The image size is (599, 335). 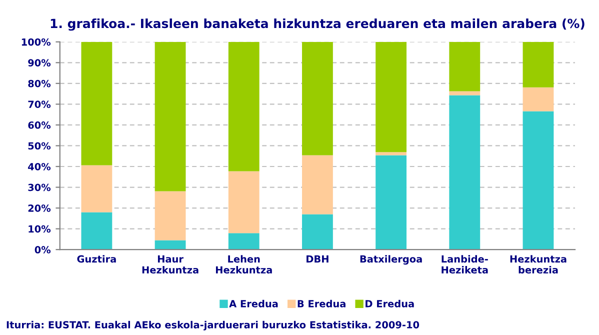 I want to click on y-tick-label: 0%, so click(x=42, y=250).